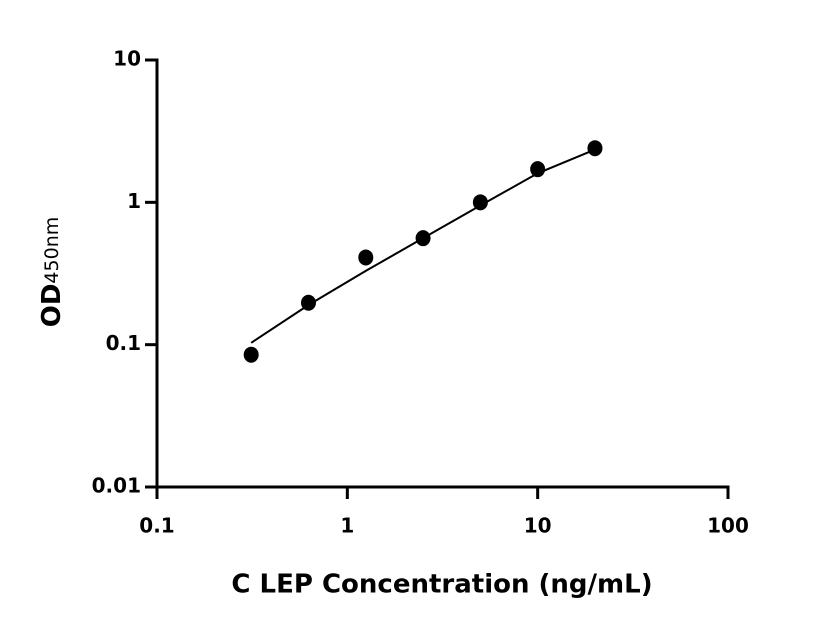  What do you see at coordinates (116, 486) in the screenshot?
I see `y-tick-label: 0.01` at bounding box center [116, 486].